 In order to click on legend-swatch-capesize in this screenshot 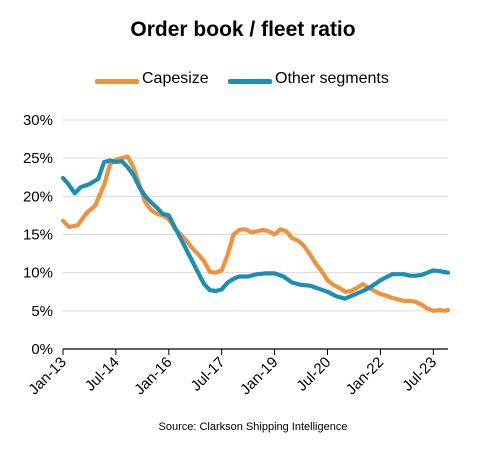, I will do `click(117, 81)`.